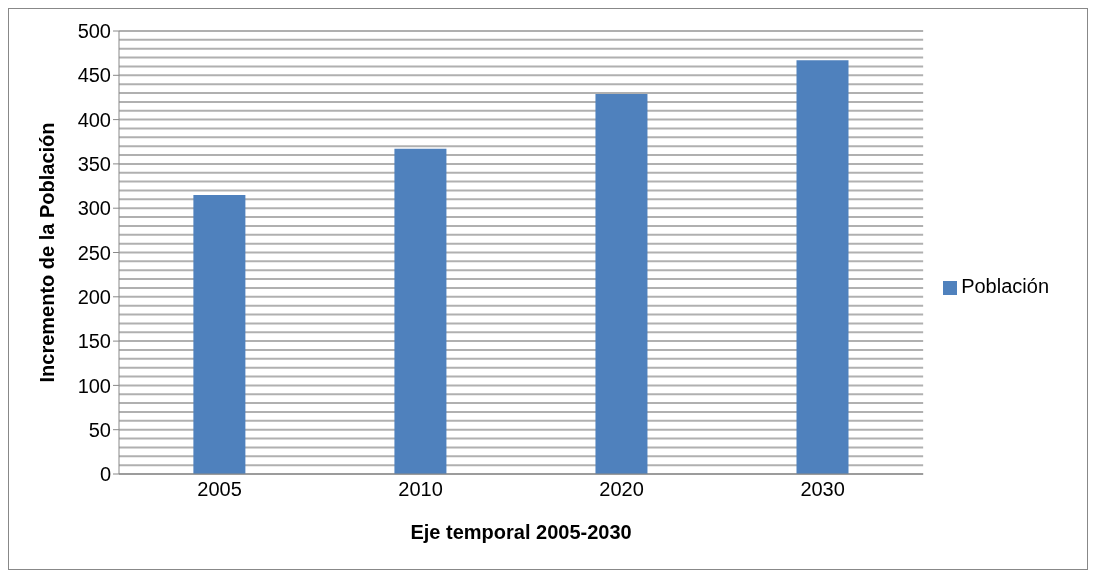 Image resolution: width=1097 pixels, height=580 pixels. Describe the element at coordinates (521, 532) in the screenshot. I see `x-axis-title: Eje temporal 2005-2030` at that location.